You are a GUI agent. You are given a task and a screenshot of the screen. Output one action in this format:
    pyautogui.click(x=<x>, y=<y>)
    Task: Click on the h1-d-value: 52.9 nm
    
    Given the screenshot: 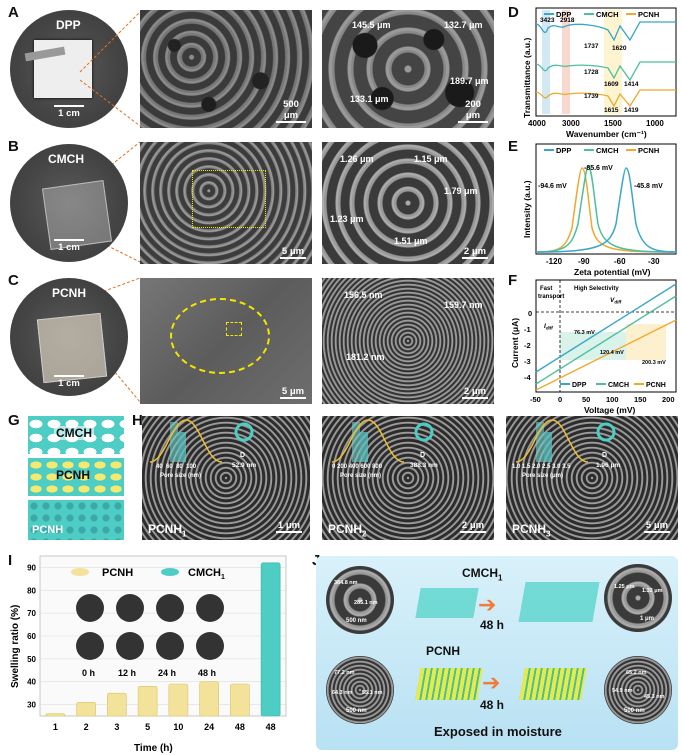 What is the action you would take?
    pyautogui.click(x=244, y=465)
    